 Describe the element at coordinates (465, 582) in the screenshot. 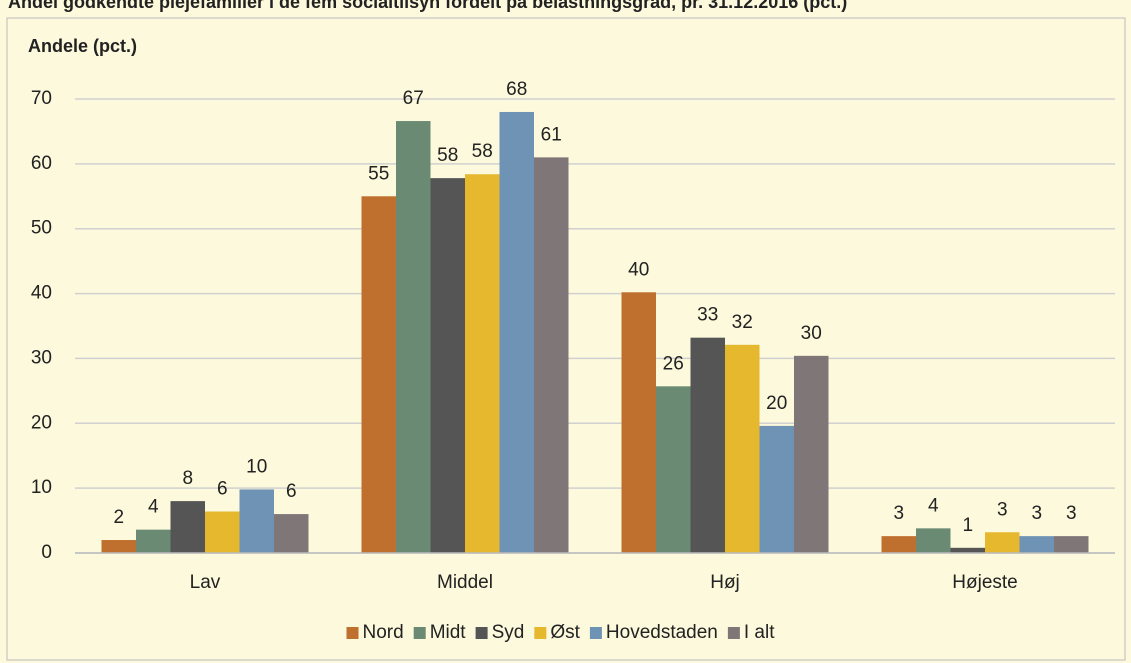

I see `x-tick-label: Middel` at that location.